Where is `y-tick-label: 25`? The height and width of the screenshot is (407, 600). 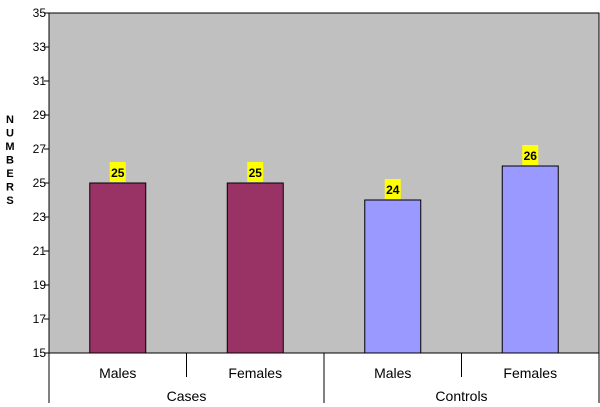
y-tick-label: 25 is located at coordinates (40, 183).